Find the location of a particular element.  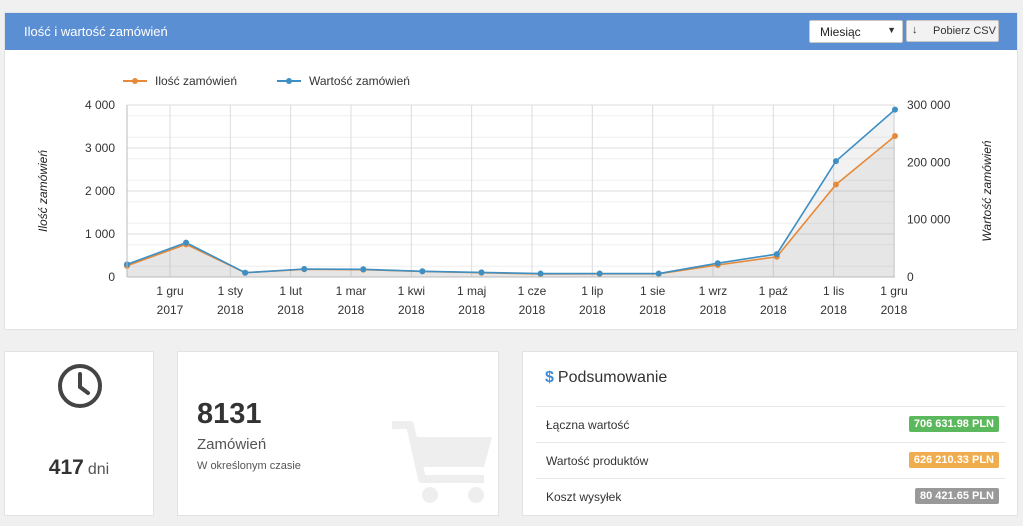

y-right-tick-label: 100 000 is located at coordinates (929, 220).